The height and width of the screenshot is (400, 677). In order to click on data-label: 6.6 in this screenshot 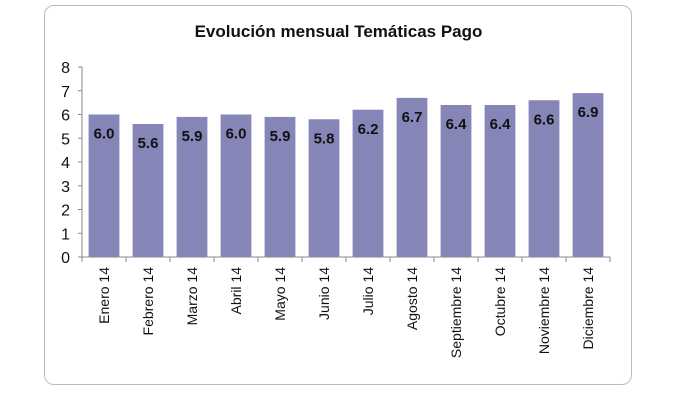, I will do `click(544, 119)`.